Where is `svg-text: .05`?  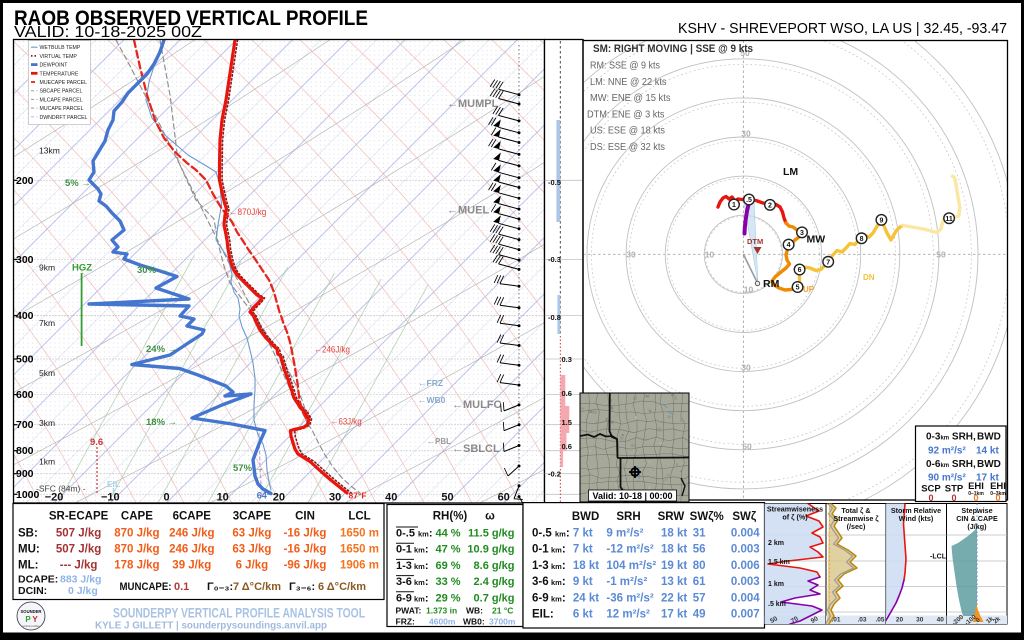
svg-text: .05 is located at coordinates (879, 620).